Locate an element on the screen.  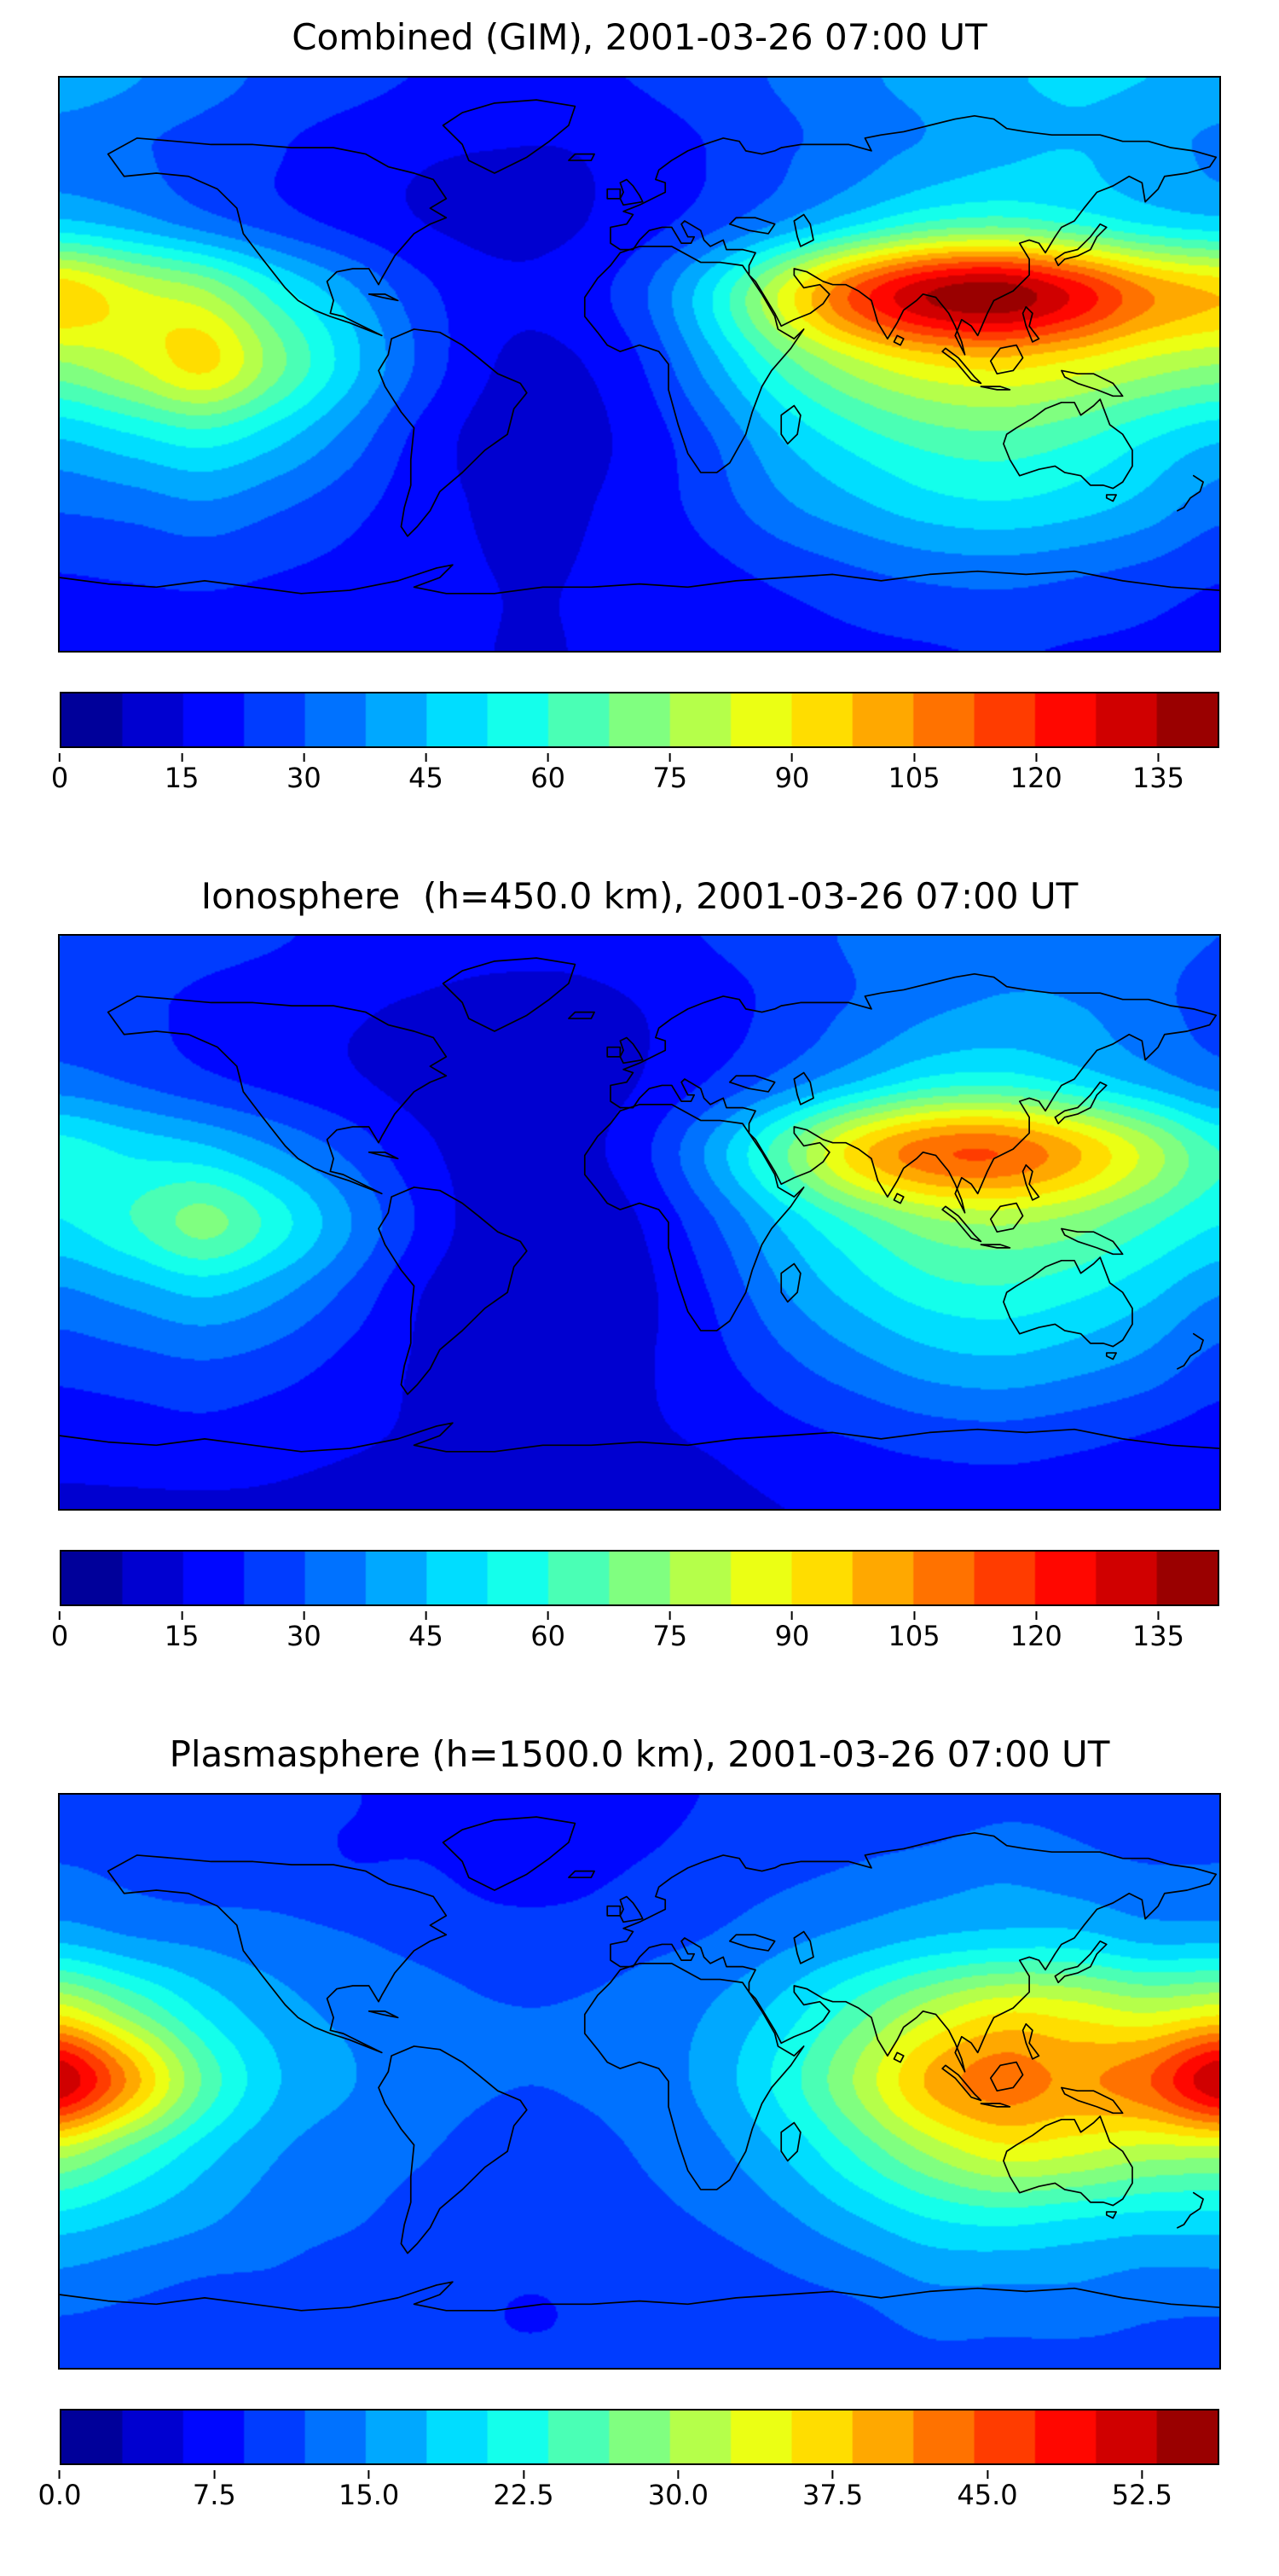
colorbar-tick-label: 22.5 is located at coordinates (523, 2494).